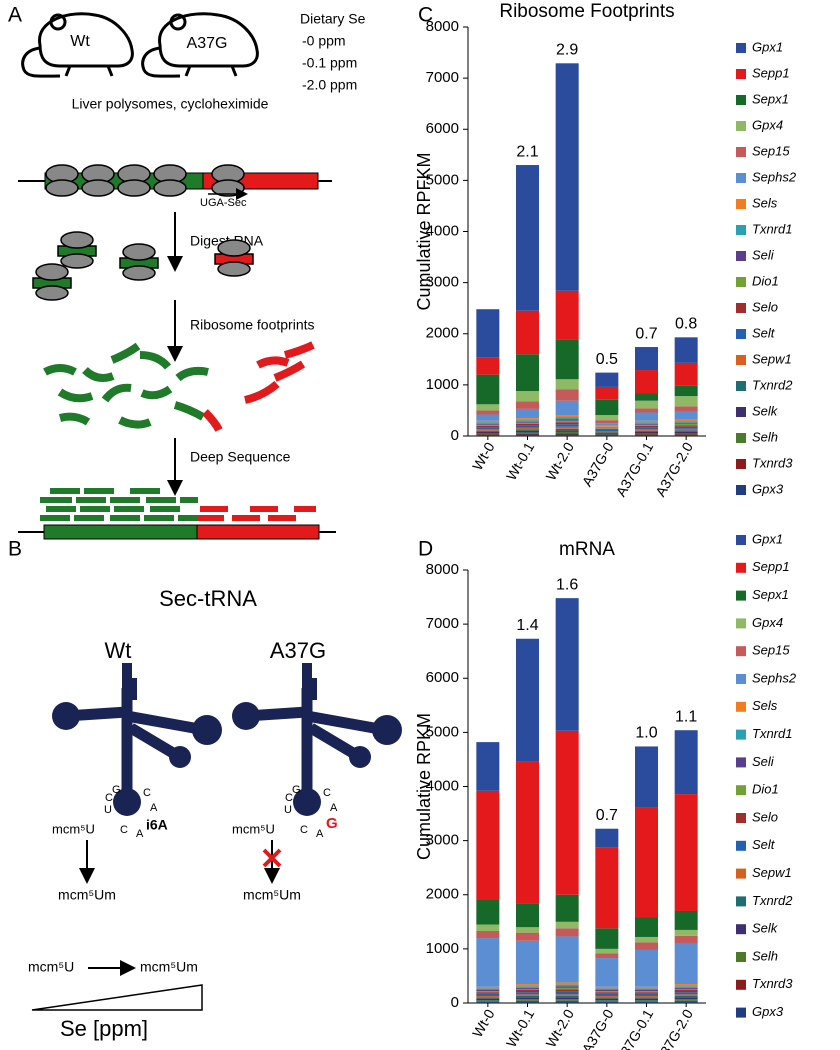 This screenshot has width=840, height=1050. Describe the element at coordinates (765, 816) in the screenshot. I see `legend-label: Selo` at that location.